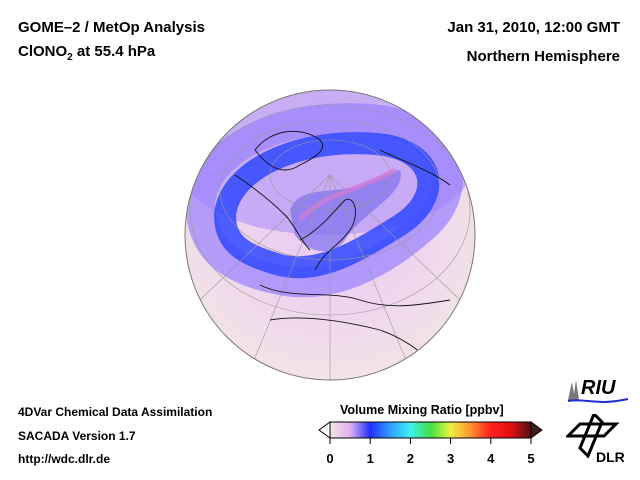 The image size is (640, 480). What do you see at coordinates (422, 410) in the screenshot?
I see `colorbar-label: Volume Mixing Ratio [ppbv]` at bounding box center [422, 410].